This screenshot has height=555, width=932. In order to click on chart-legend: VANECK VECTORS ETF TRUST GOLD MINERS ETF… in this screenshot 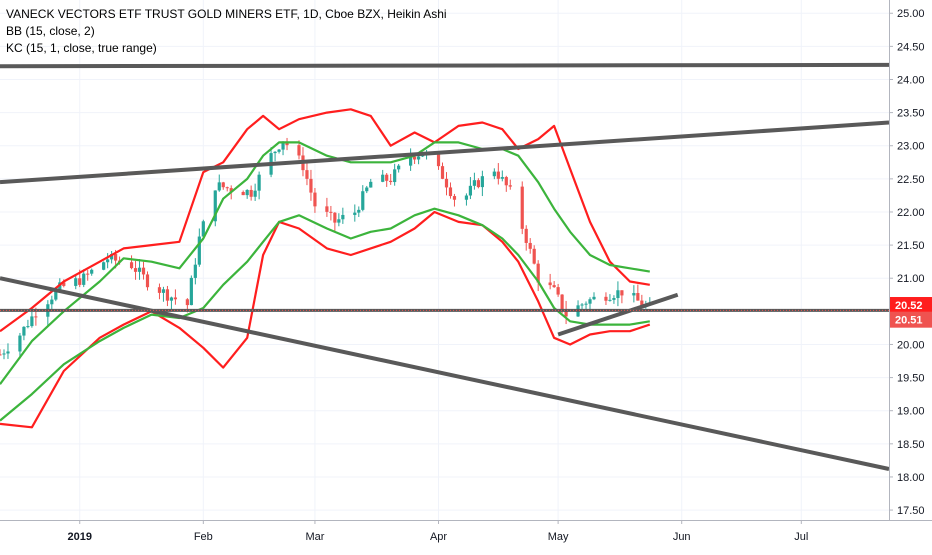, I will do `click(226, 31)`.